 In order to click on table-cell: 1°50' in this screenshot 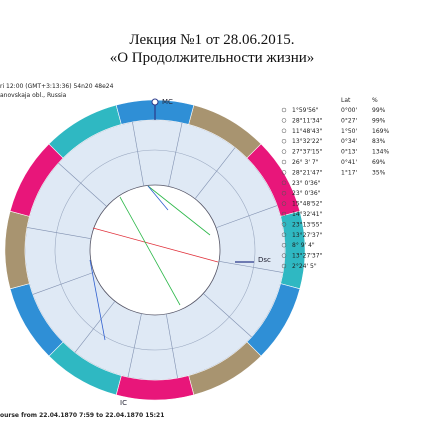, I will do `click(349, 131)`.